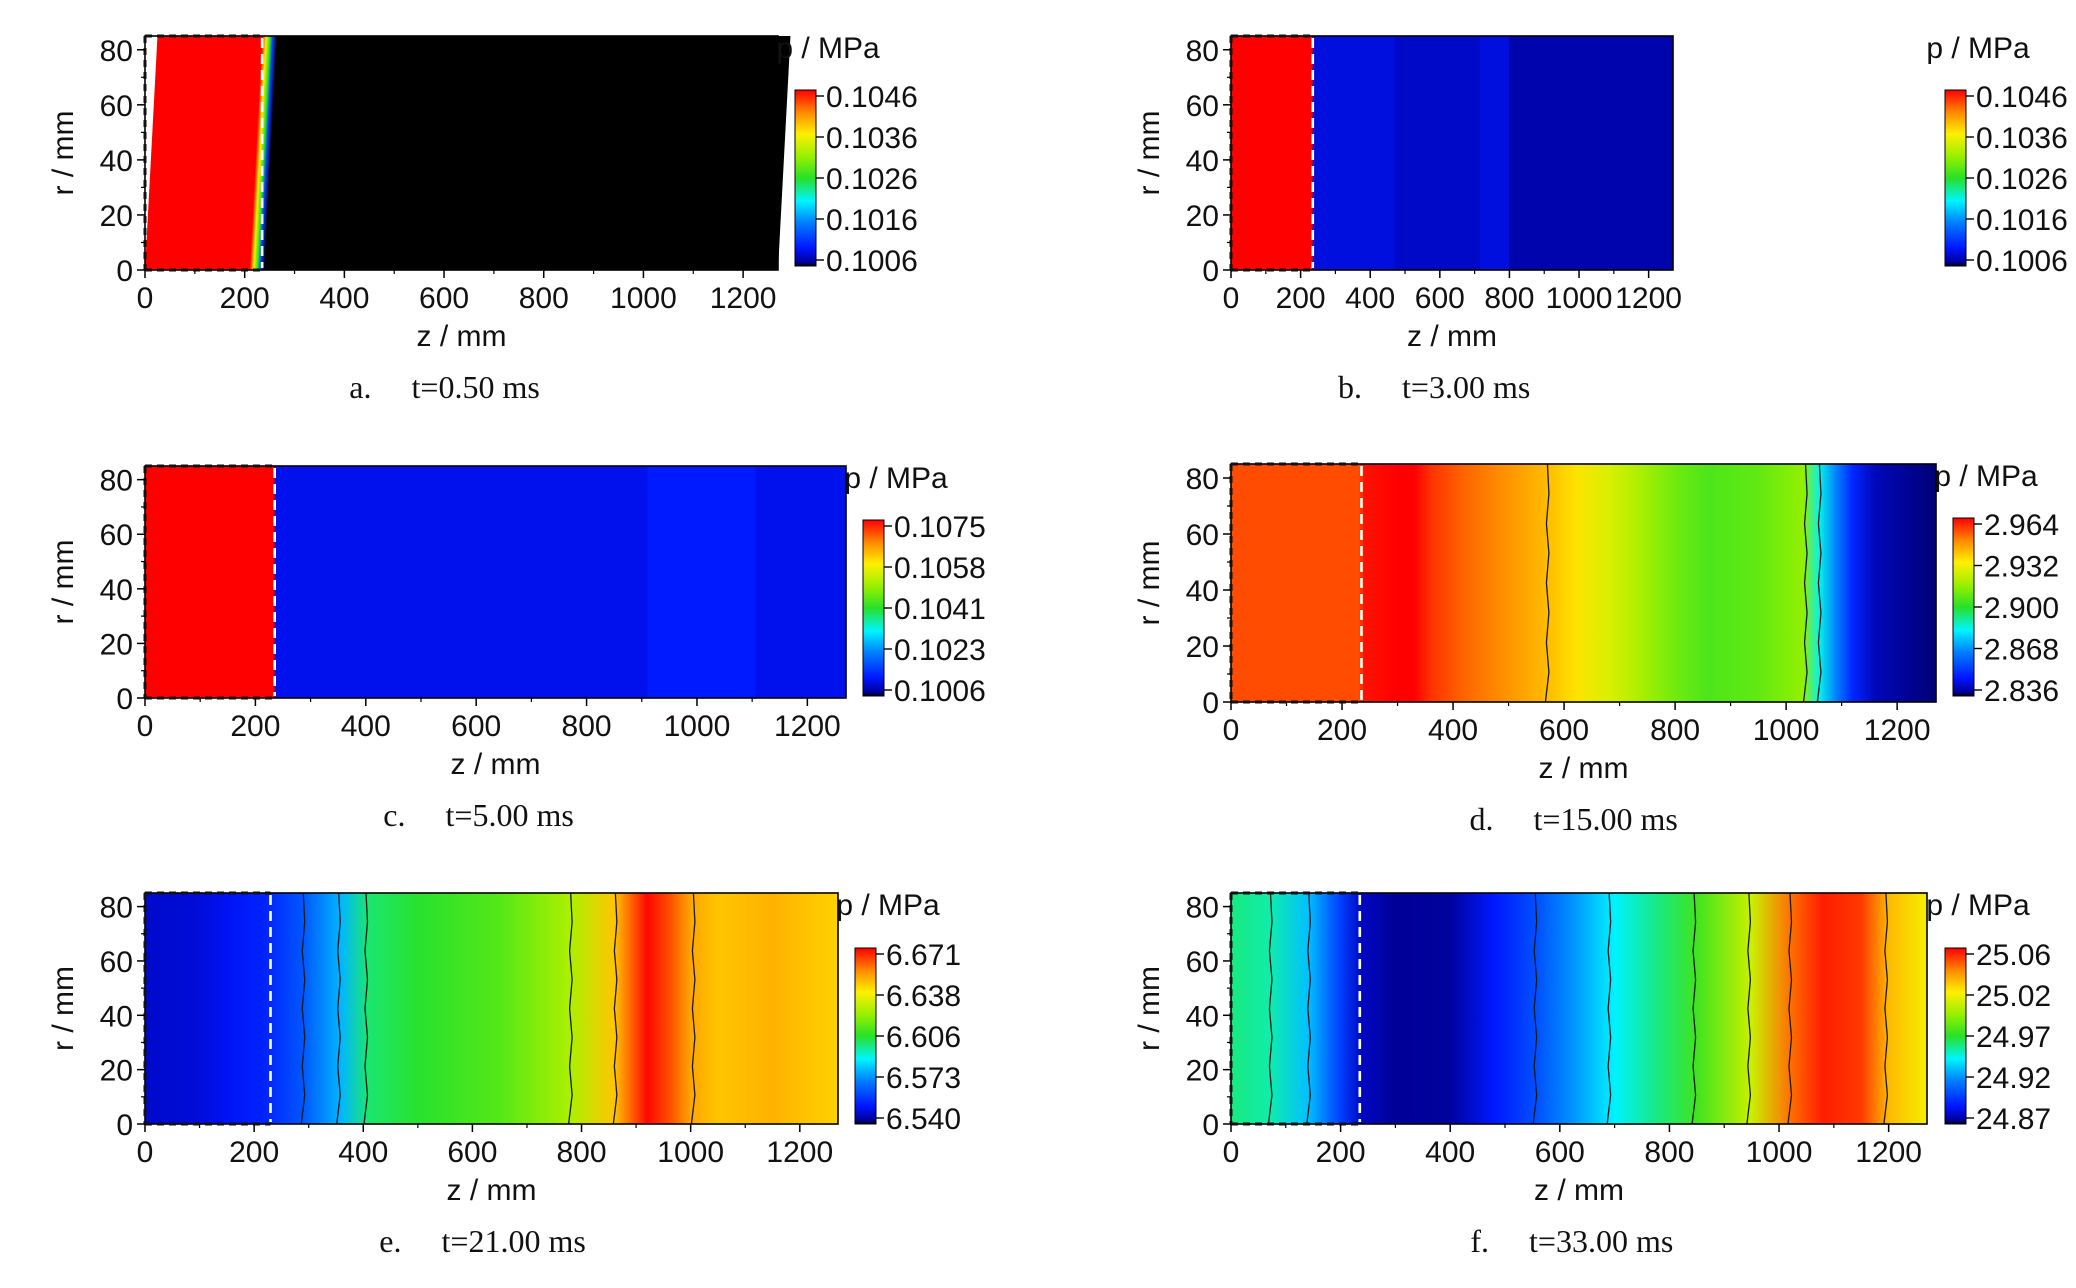 The height and width of the screenshot is (1288, 2076). I want to click on colorbar-tick-label: 25.02, so click(2013, 996).